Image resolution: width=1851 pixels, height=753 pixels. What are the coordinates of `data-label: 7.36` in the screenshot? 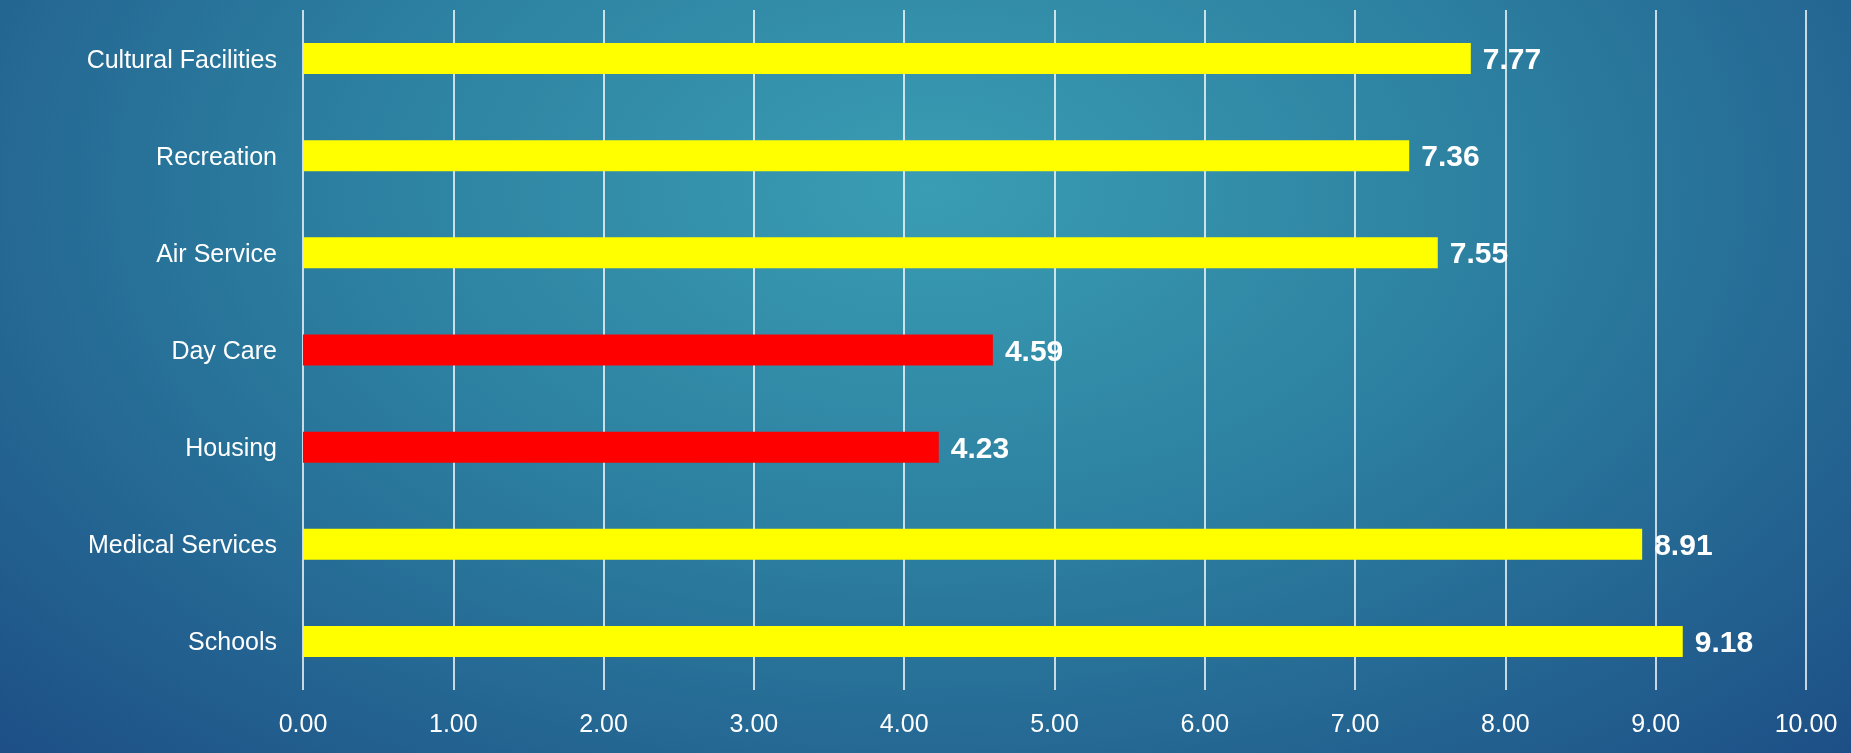 It's located at (1450, 156).